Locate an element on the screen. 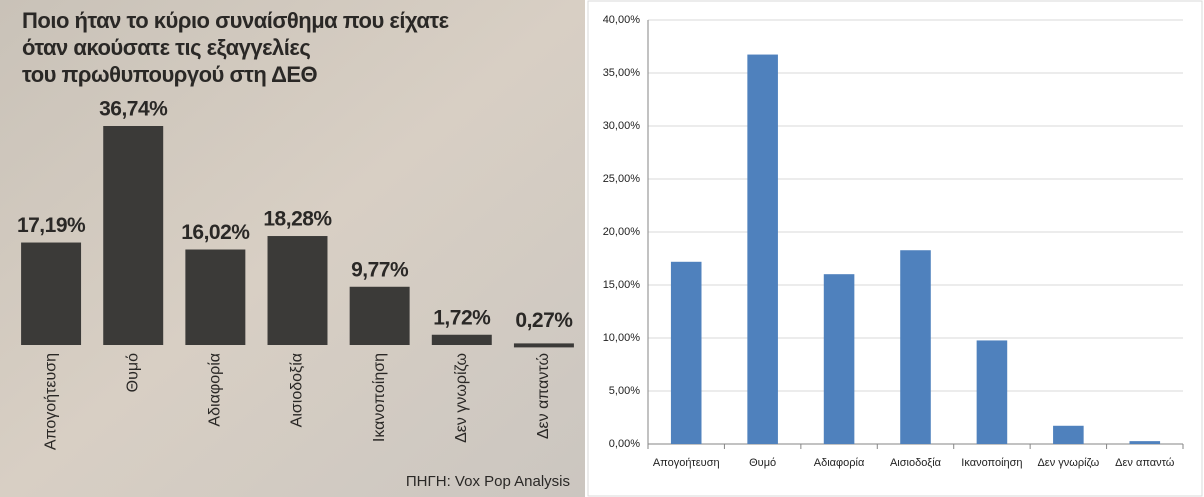  chart-title: του πρωθυπουργού στη ΔΕΘ is located at coordinates (170, 74).